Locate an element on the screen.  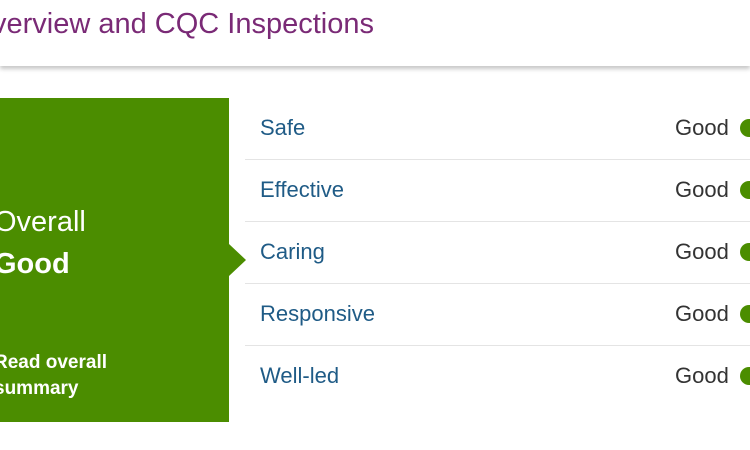
overall-rating-value: Good is located at coordinates (35, 264).